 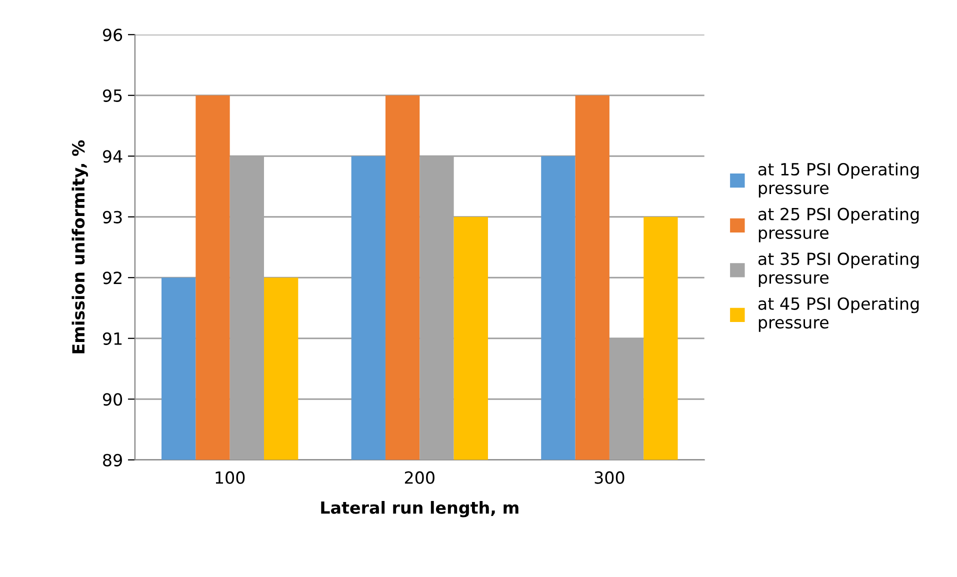 What do you see at coordinates (112, 95) in the screenshot?
I see `y-tick-label: 95` at bounding box center [112, 95].